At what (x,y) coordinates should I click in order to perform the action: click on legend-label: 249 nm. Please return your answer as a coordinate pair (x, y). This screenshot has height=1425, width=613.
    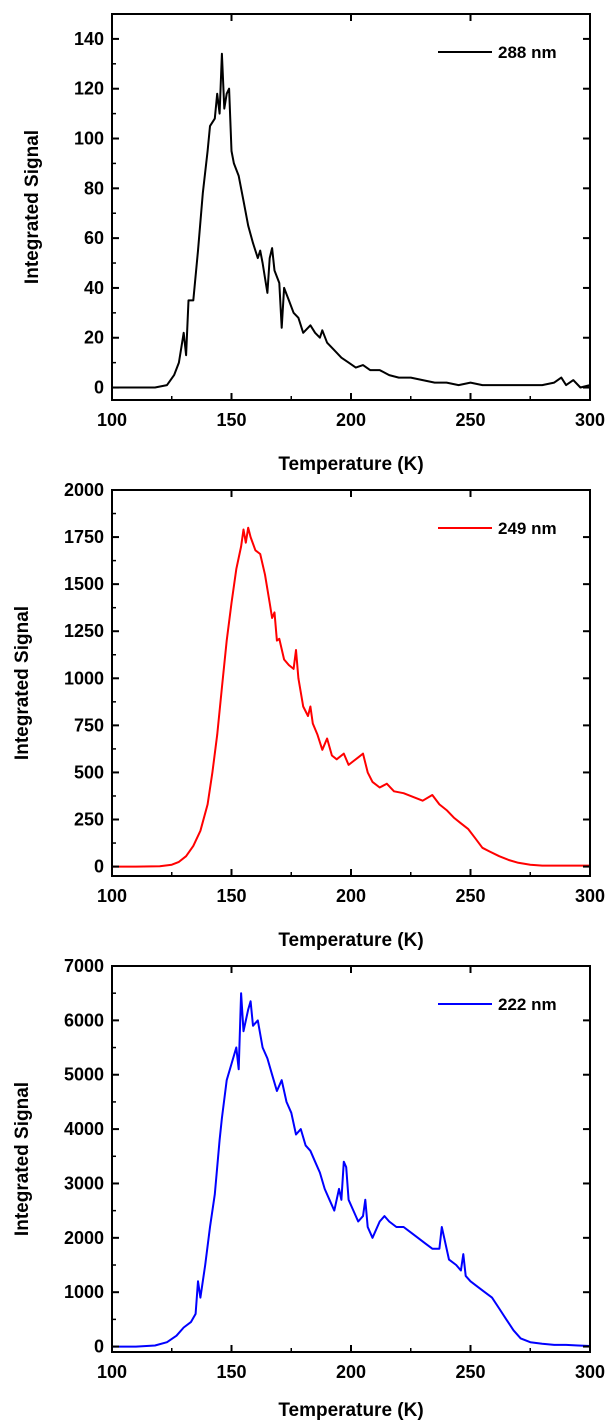
    Looking at the image, I should click on (527, 528).